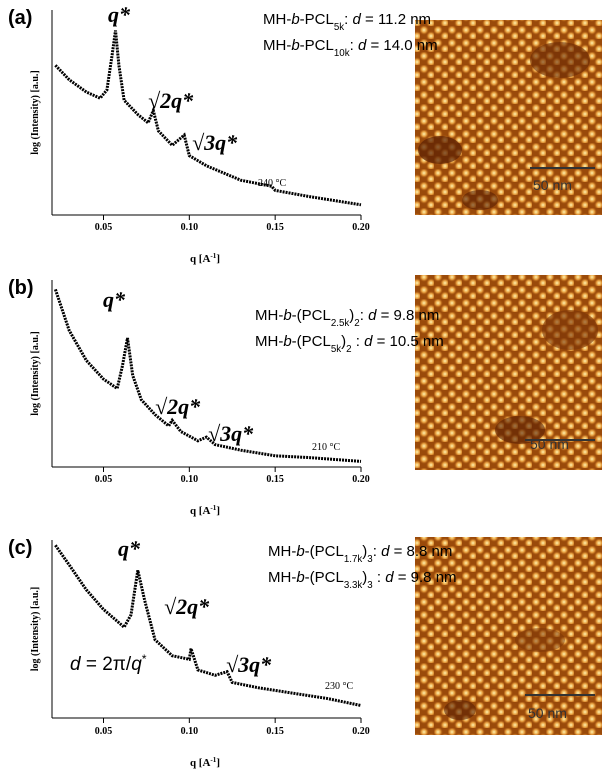 This screenshot has height=775, width=604. Describe the element at coordinates (396, 19) in the screenshot. I see `text-segment: = 11.2 nm` at that location.